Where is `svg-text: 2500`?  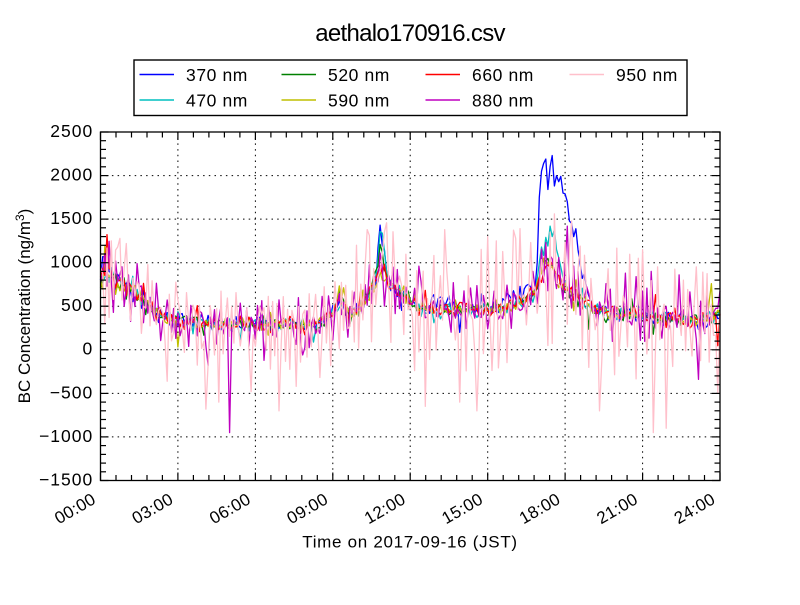 svg-text: 2500 is located at coordinates (71, 131).